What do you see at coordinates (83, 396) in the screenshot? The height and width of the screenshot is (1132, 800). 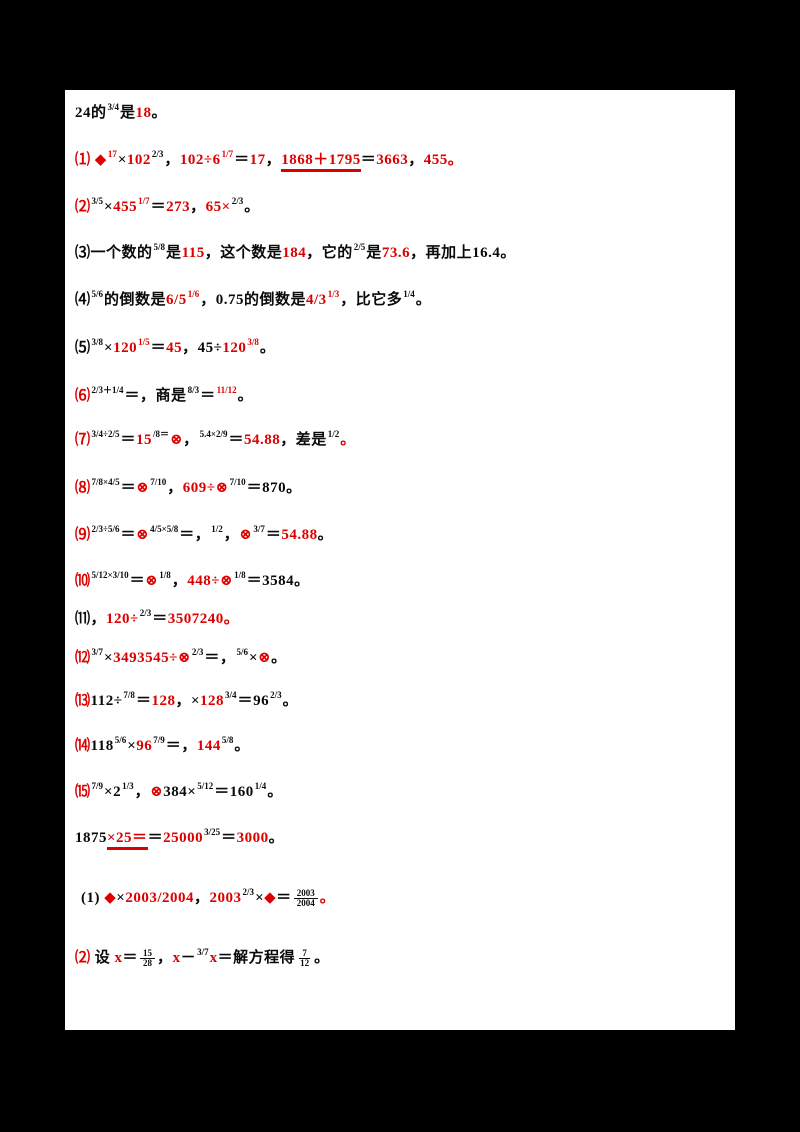 I see `answer-text: ⑹` at bounding box center [83, 396].